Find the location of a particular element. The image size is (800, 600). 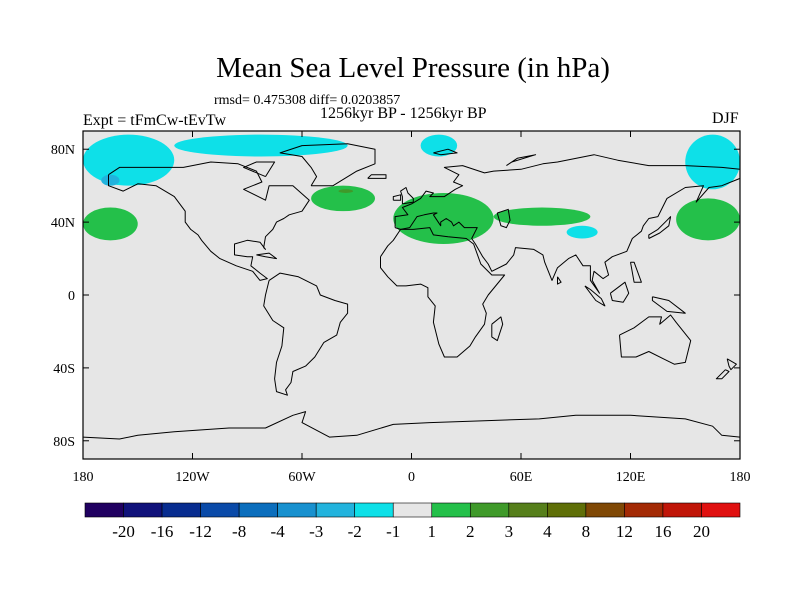

colorbar-label: 8 is located at coordinates (586, 531).